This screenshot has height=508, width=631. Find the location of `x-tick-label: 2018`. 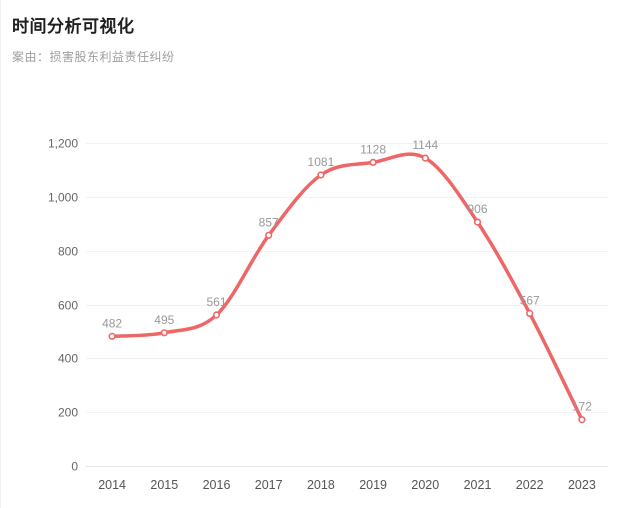

x-tick-label: 2018 is located at coordinates (321, 485).